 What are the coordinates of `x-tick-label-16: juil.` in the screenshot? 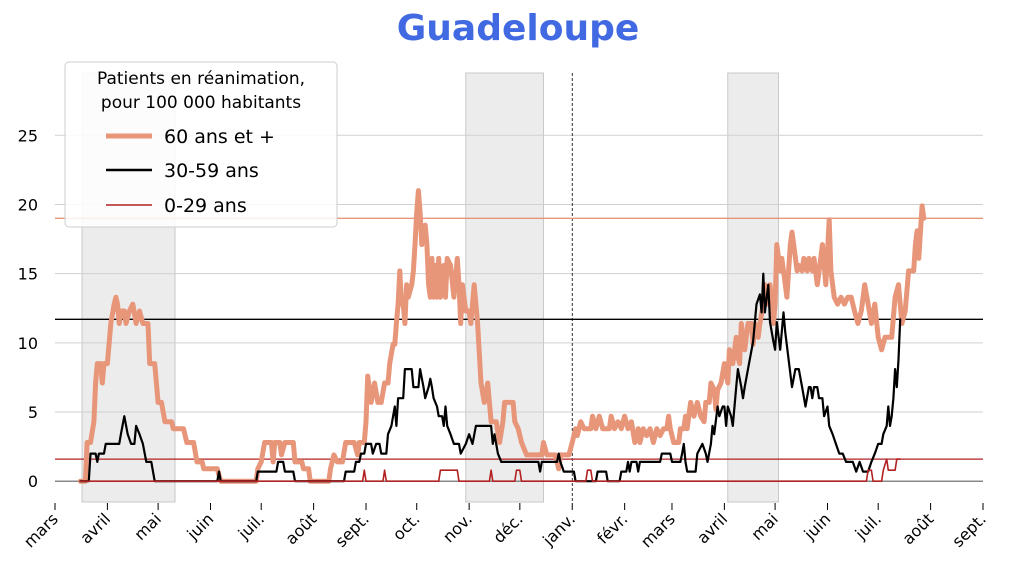 It's located at (868, 526).